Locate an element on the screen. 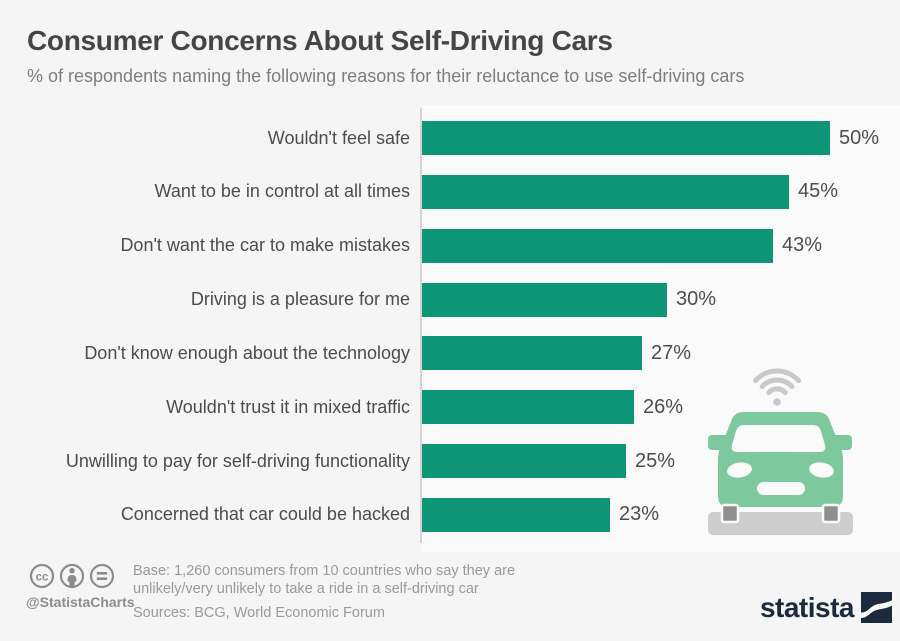 This screenshot has width=900, height=641. cc-icon: cc is located at coordinates (42, 576).